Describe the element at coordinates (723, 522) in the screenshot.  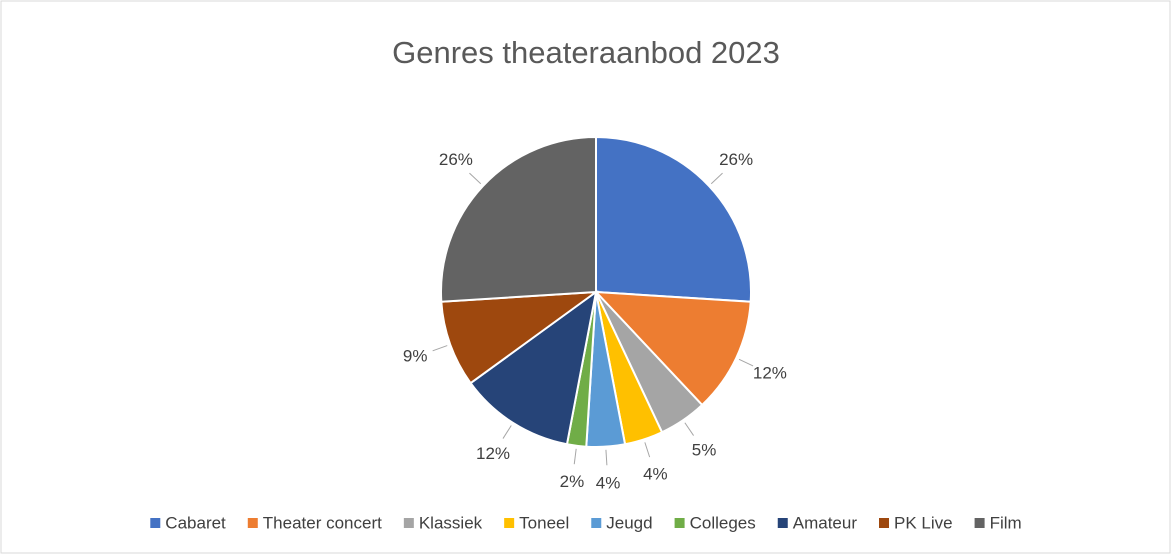
I see `legend-label: Colleges` at that location.